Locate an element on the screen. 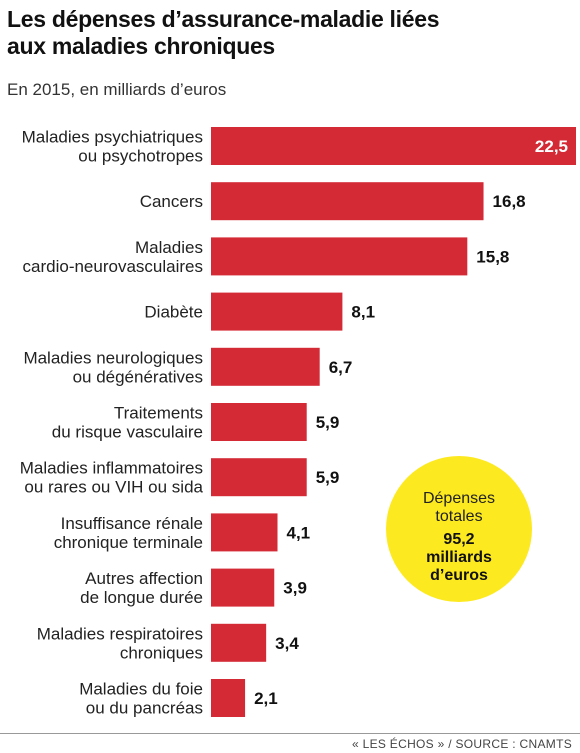  badge-total: 95,2 milliards d’euros is located at coordinates (459, 558).